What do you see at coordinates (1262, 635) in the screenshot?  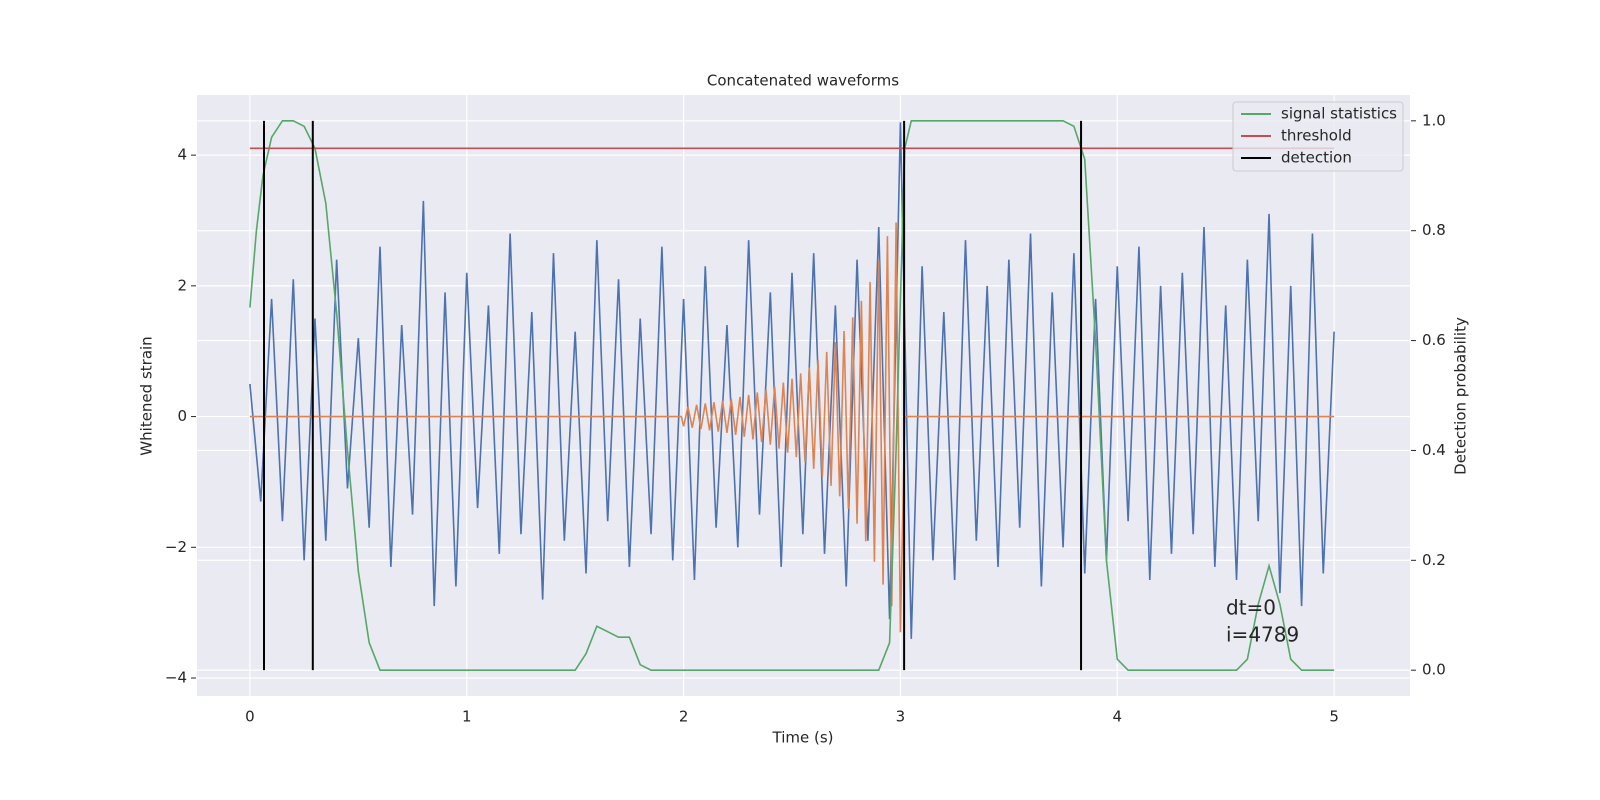 I see `annotation: i=4789` at bounding box center [1262, 635].